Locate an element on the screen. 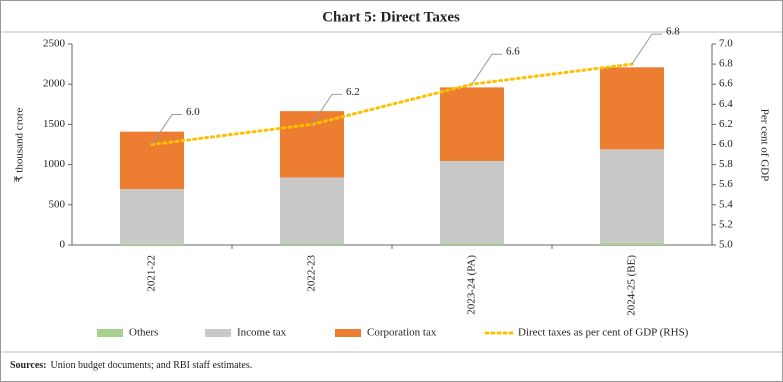  y2-tick-label: 5.0 is located at coordinates (726, 245).